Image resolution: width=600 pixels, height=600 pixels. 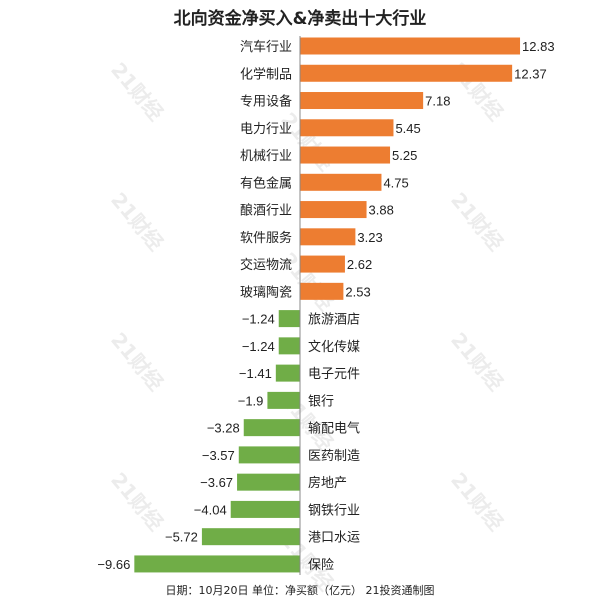 What do you see at coordinates (357, 291) in the screenshot?
I see `value-label: 2.53` at bounding box center [357, 291].